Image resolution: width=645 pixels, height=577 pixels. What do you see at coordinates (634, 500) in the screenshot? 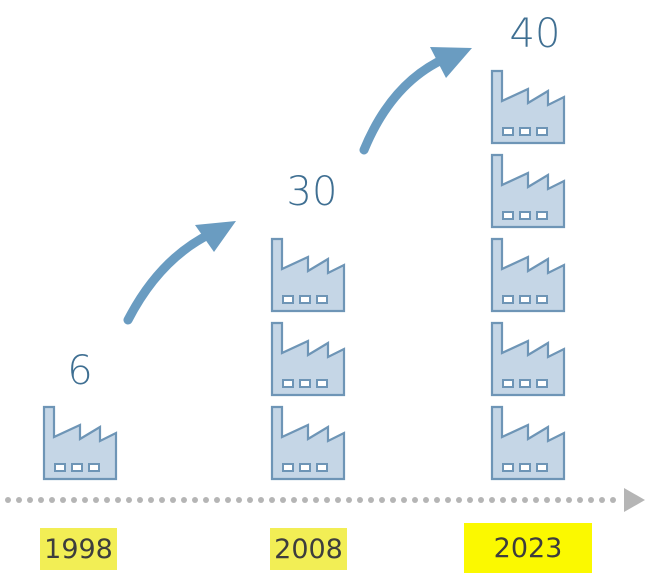
I see `arrow-right-icon` at bounding box center [634, 500].